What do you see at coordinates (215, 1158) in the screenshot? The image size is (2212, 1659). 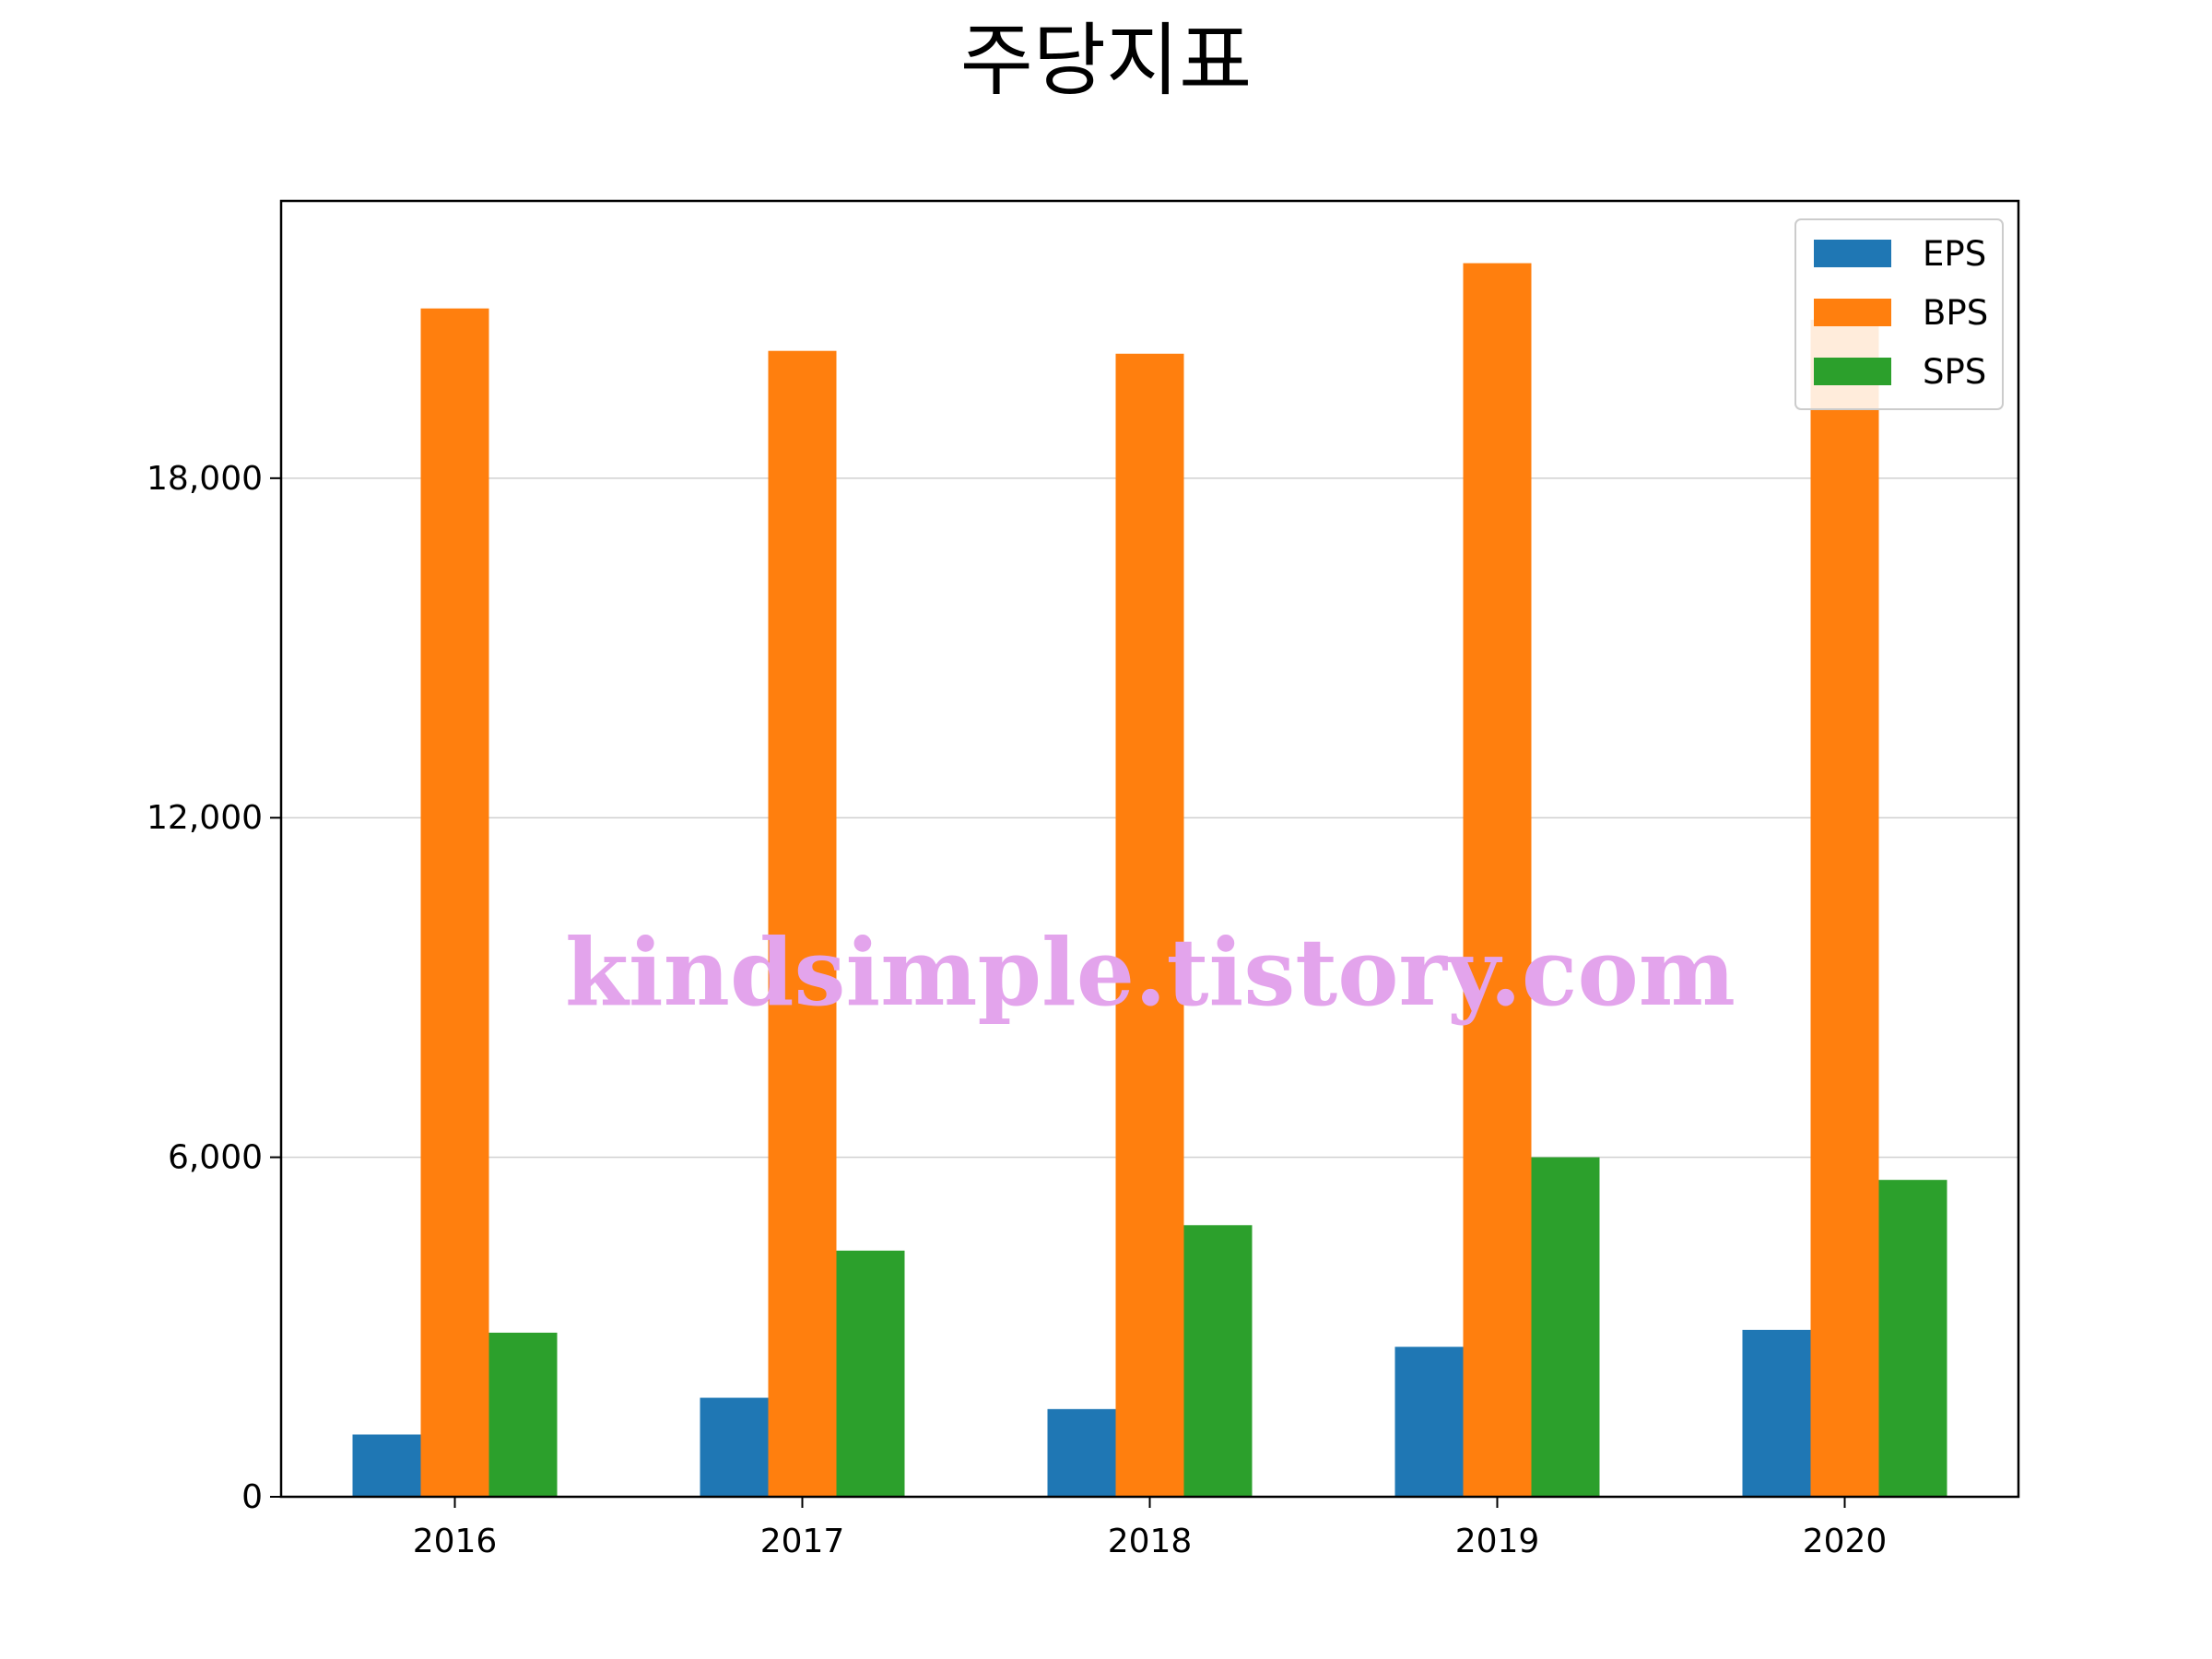 I see `y-tick-label: 6,000` at bounding box center [215, 1158].